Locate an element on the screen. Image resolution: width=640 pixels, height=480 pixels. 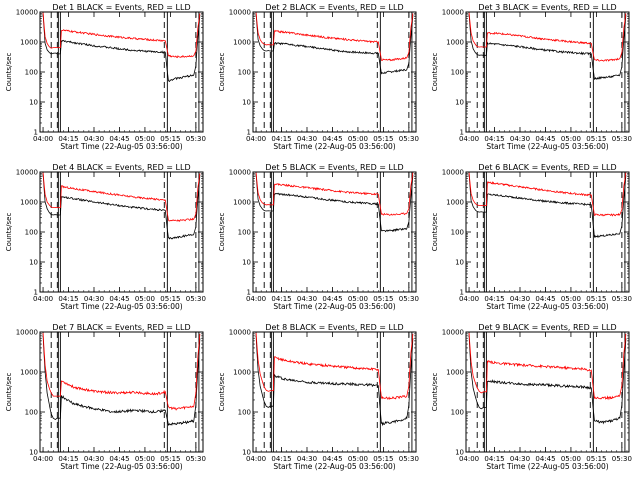
chart-title: Det 9 BLACK = Events, RED = LLD is located at coordinates (547, 327).